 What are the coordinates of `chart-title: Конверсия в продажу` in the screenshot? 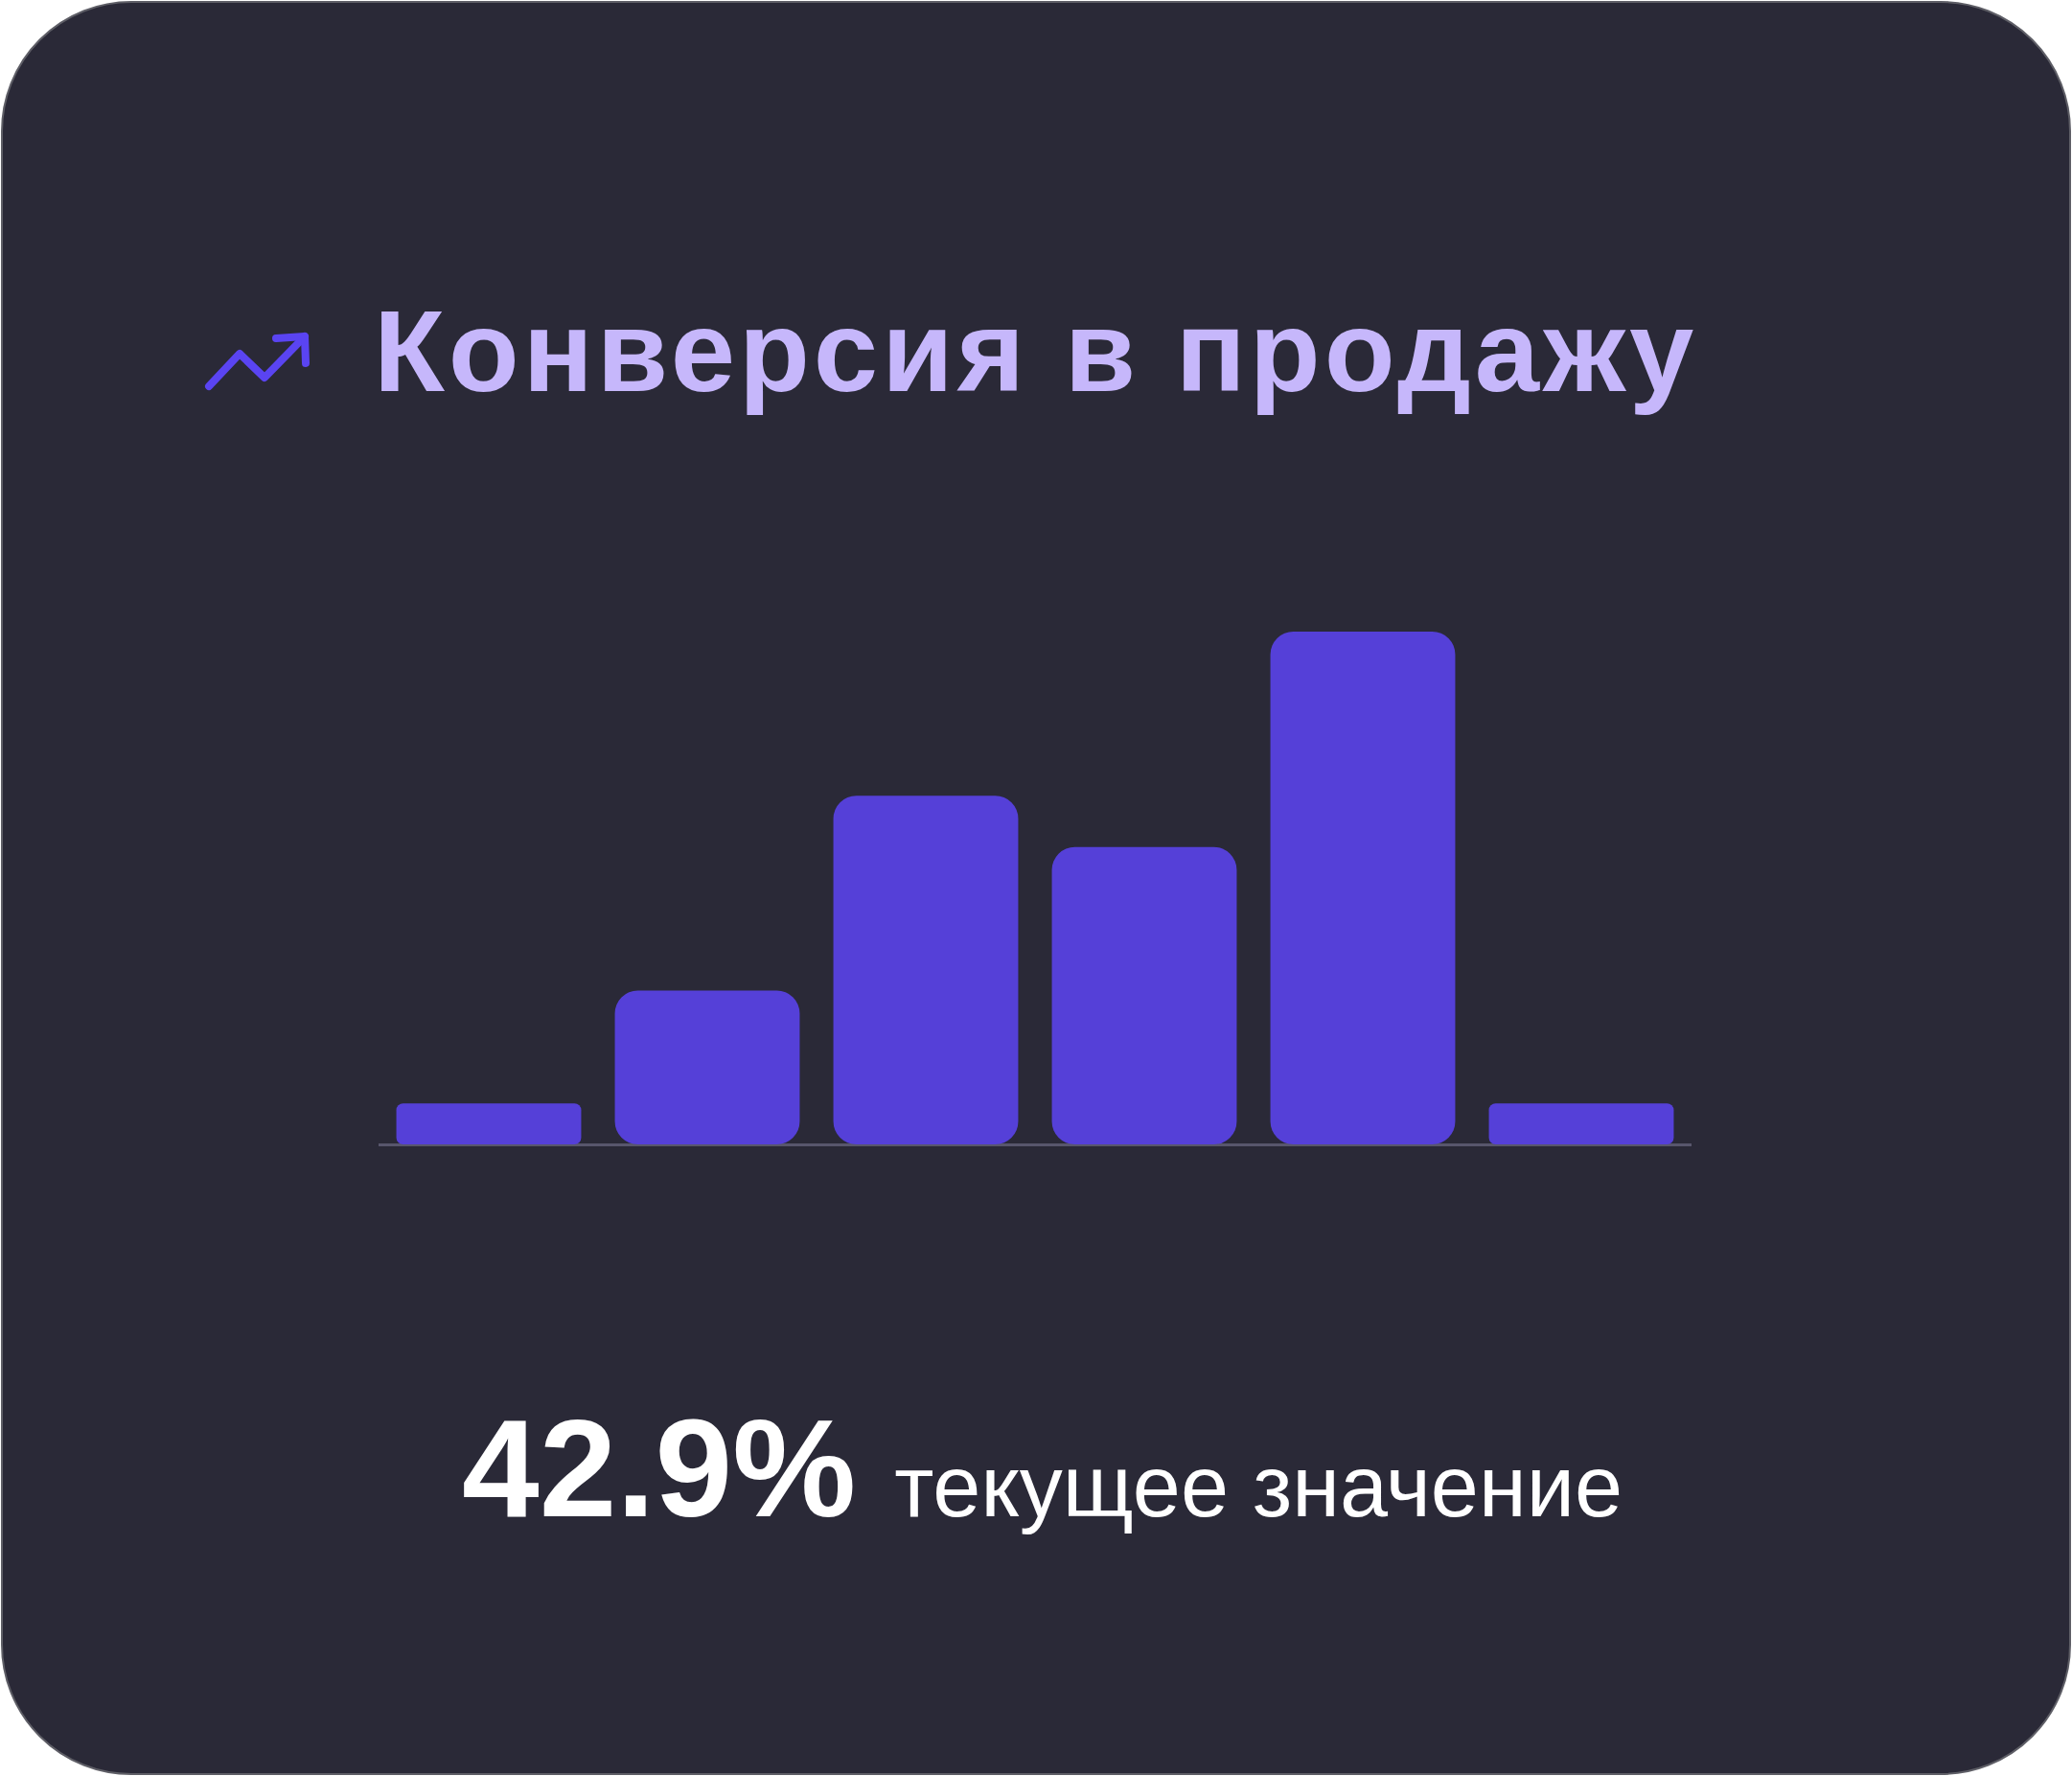 It's located at (1036, 351).